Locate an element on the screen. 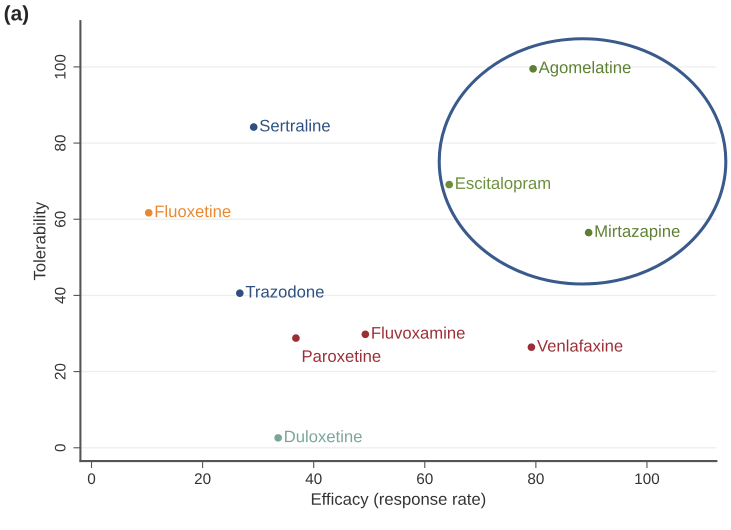 This screenshot has height=530, width=731. series-label: Trazodone is located at coordinates (285, 291).